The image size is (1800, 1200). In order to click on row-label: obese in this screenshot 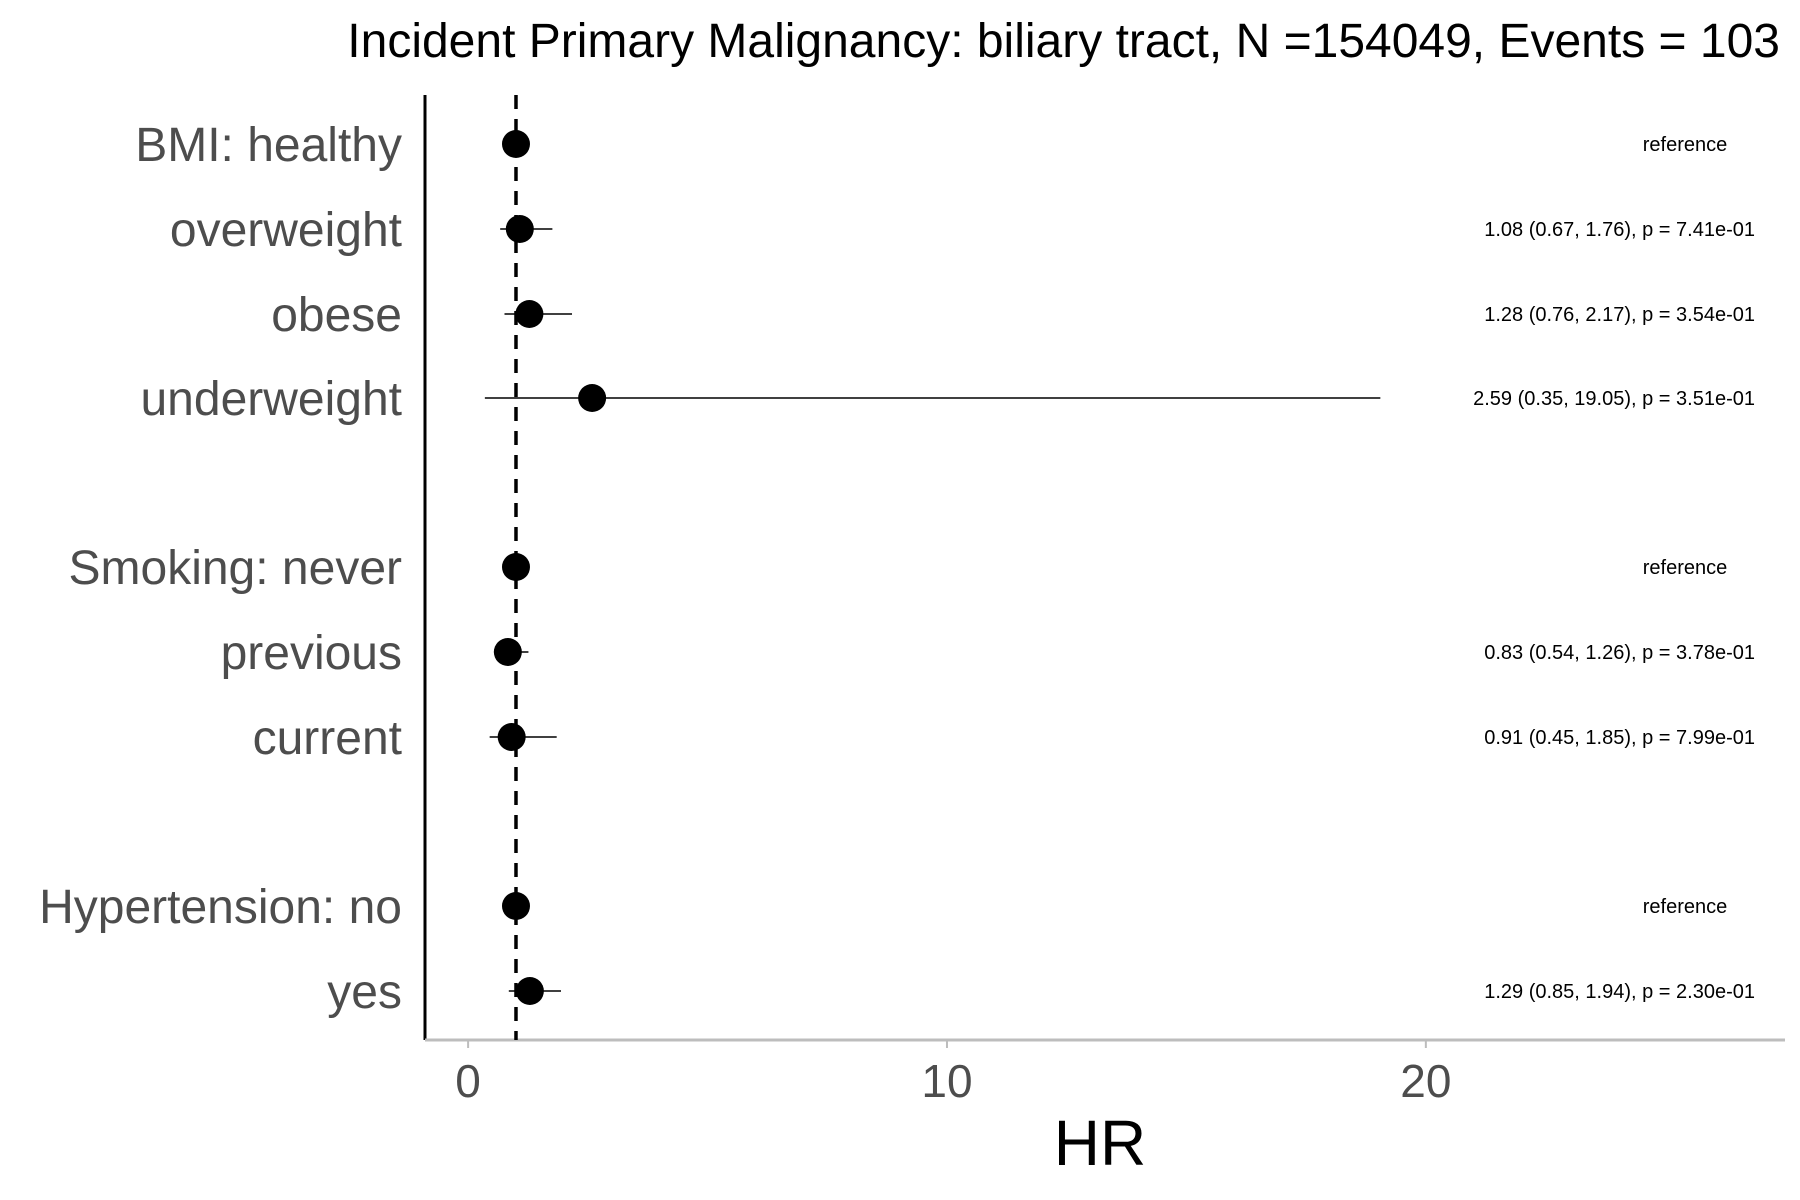, I will do `click(336, 315)`.